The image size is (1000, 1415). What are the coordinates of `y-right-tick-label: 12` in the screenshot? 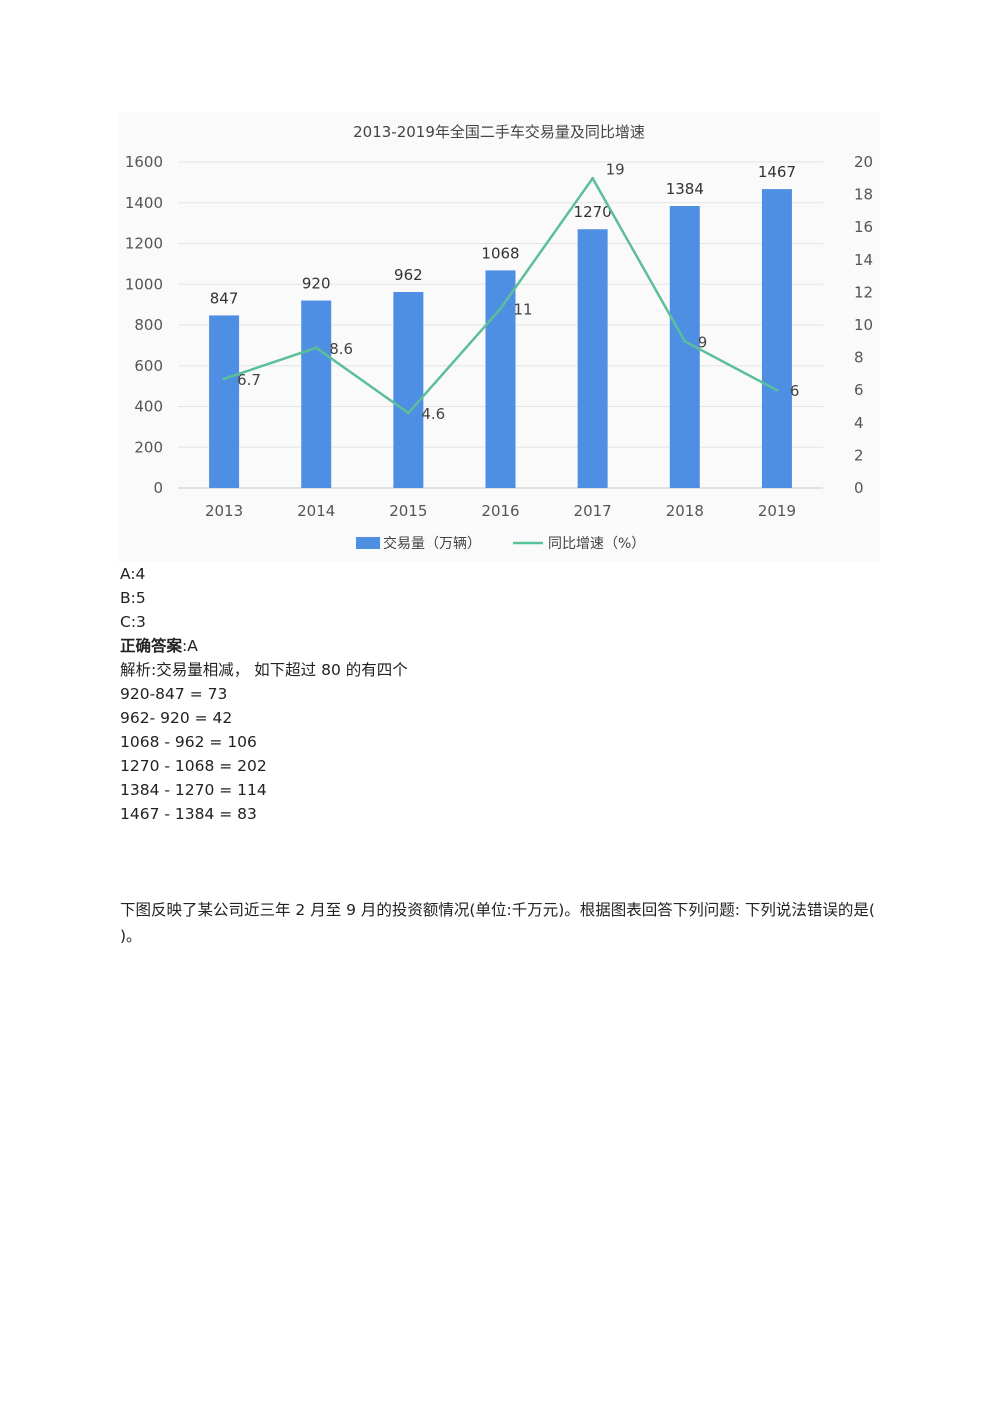 It's located at (863, 292).